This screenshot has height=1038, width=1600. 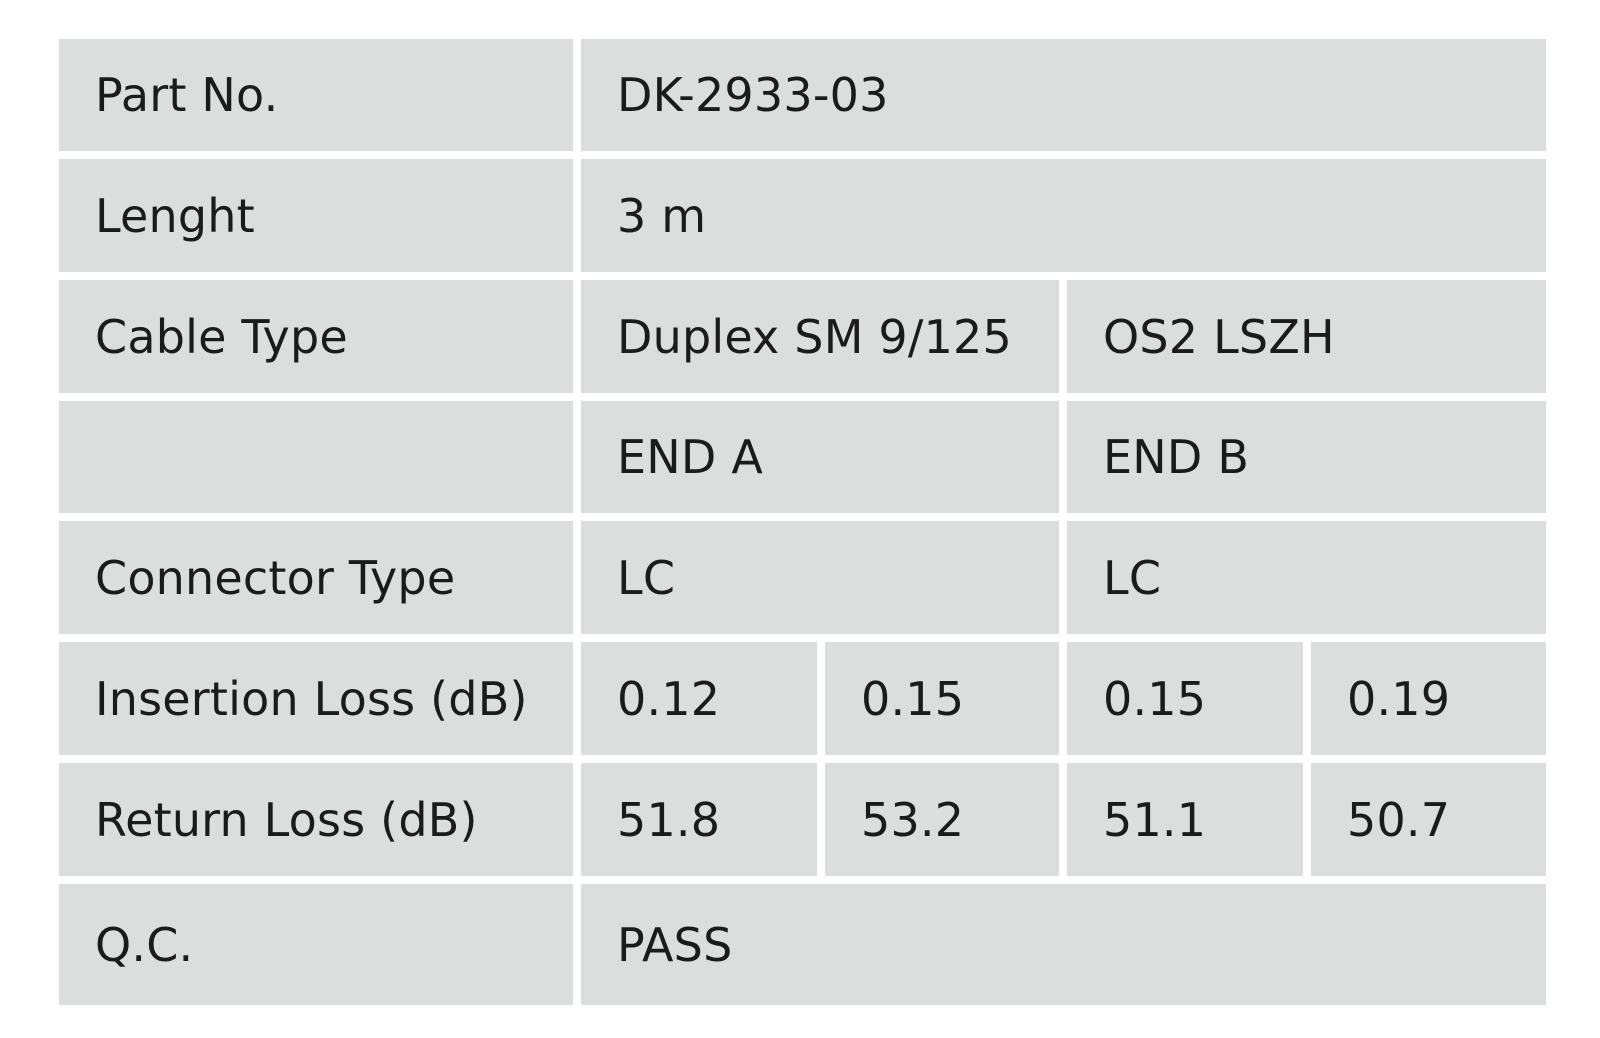 What do you see at coordinates (316, 819) in the screenshot?
I see `return-loss-label: Return Loss (dB)` at bounding box center [316, 819].